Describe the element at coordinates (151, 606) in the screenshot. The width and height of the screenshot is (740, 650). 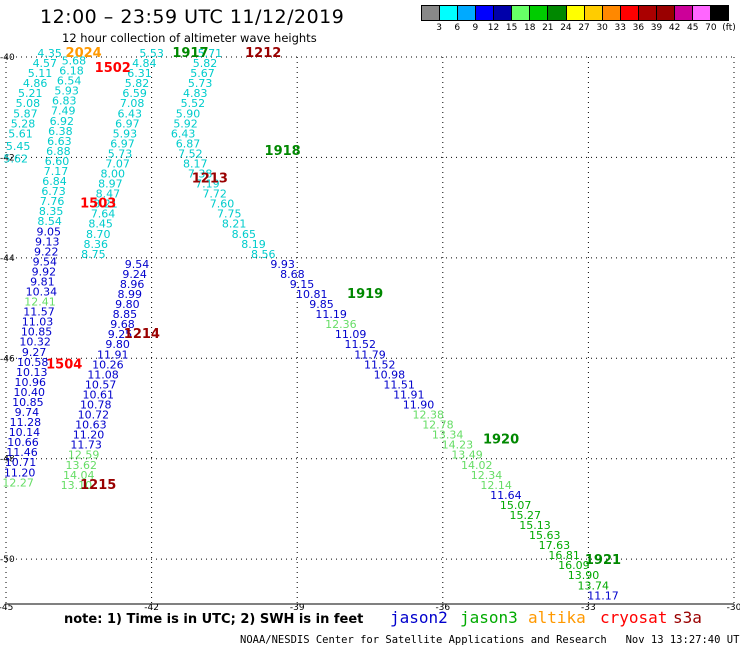
I see `x-tick-label: -42` at that location.